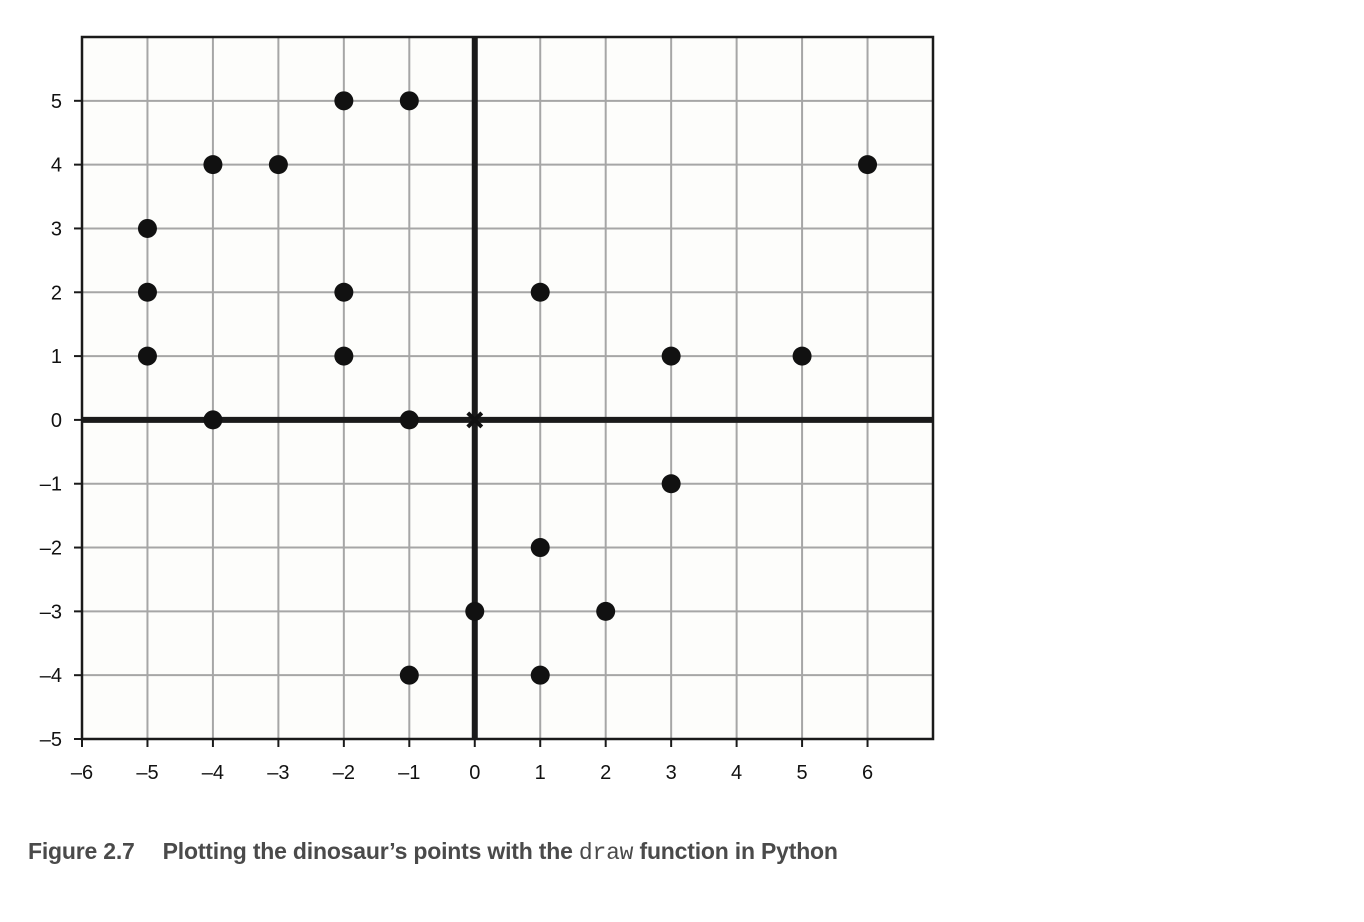  Describe the element at coordinates (82, 773) in the screenshot. I see `x-tick-label: –6` at that location.